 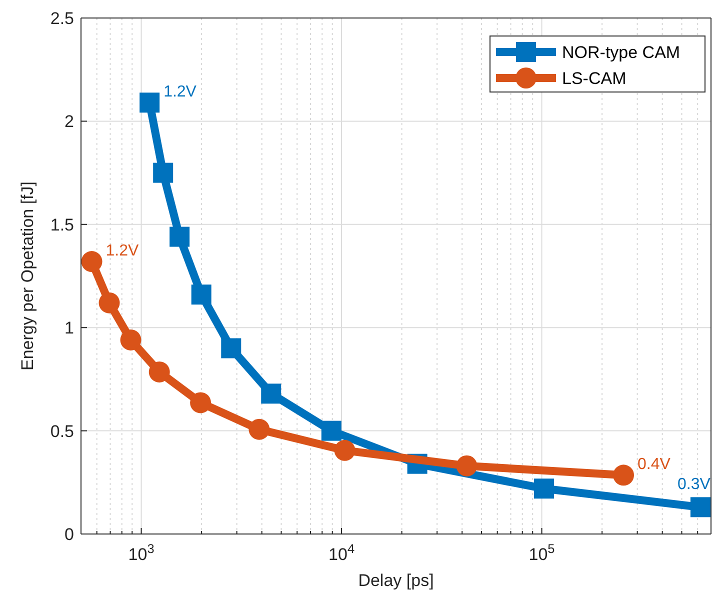 I want to click on x-tick-label: 10$^{3}$, so click(x=141, y=552).